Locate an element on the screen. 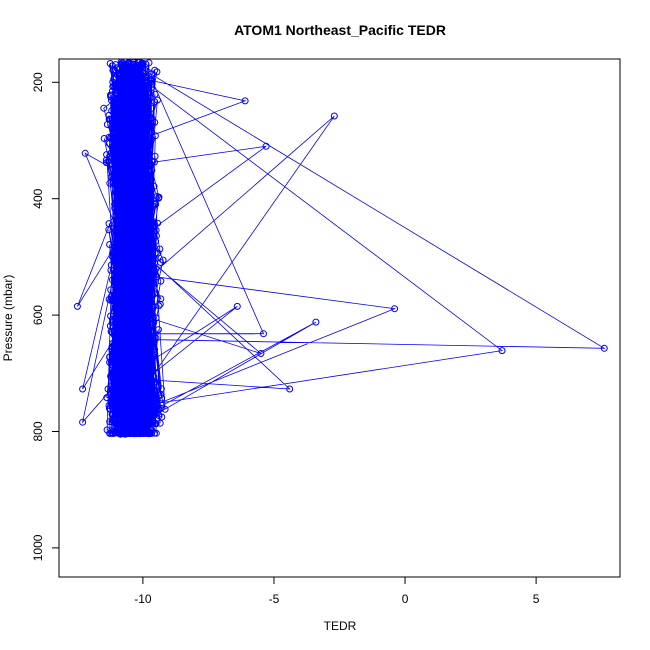  y-axis: 200 400 600 800 1000 is located at coordinates (45, 316).